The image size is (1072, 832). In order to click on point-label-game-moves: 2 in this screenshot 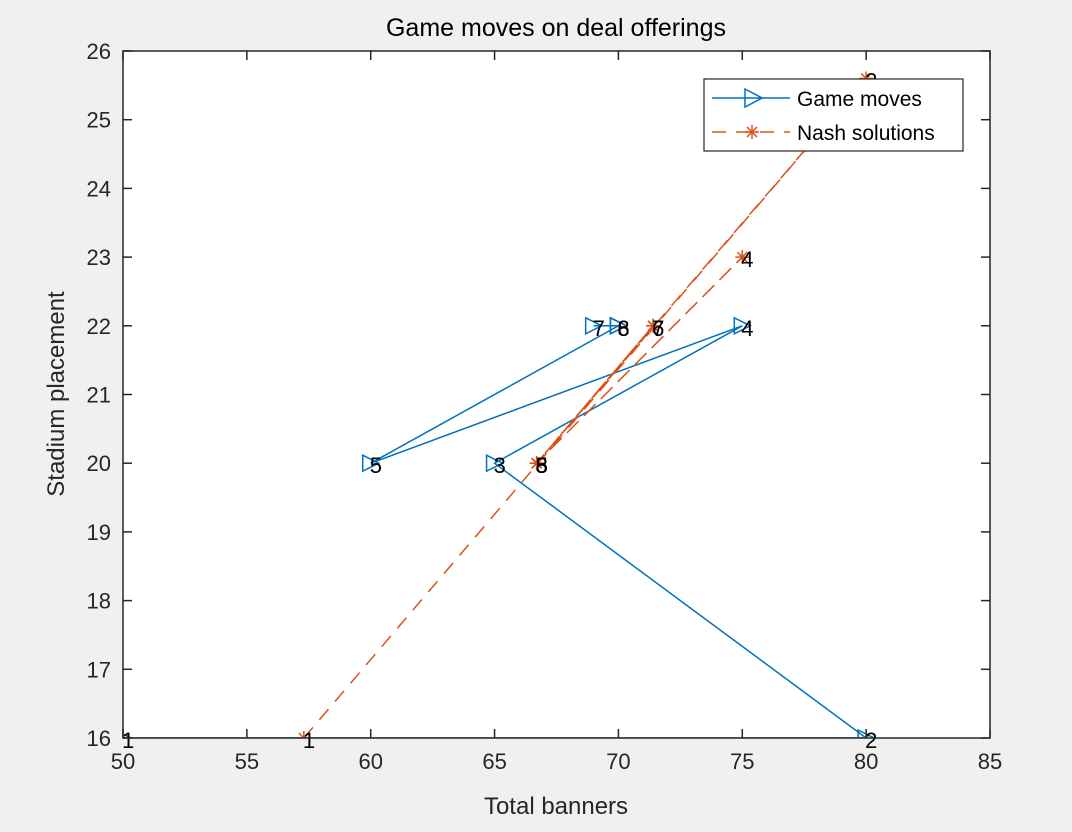, I will do `click(871, 740)`.